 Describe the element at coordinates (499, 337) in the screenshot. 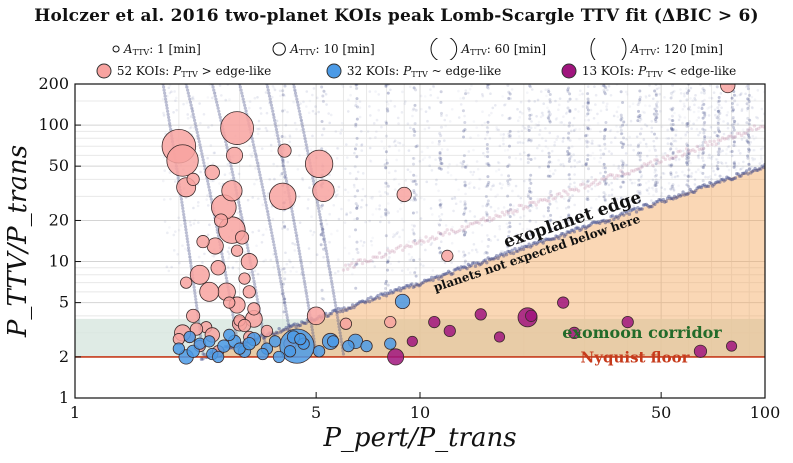

I see `data-point-s2` at that location.